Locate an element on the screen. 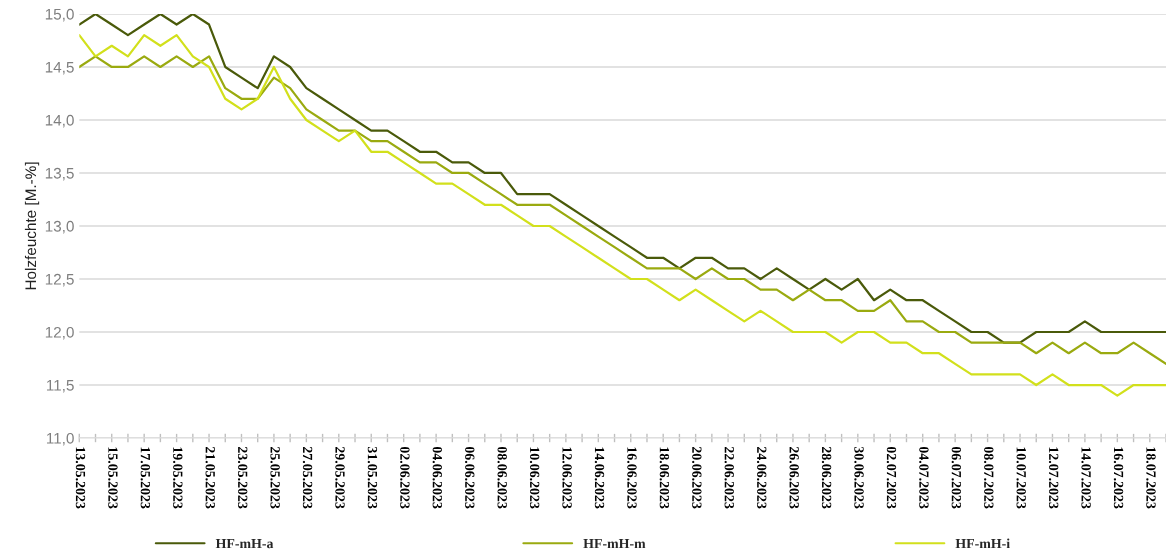  y-tick-label: 11,5 is located at coordinates (60, 386).